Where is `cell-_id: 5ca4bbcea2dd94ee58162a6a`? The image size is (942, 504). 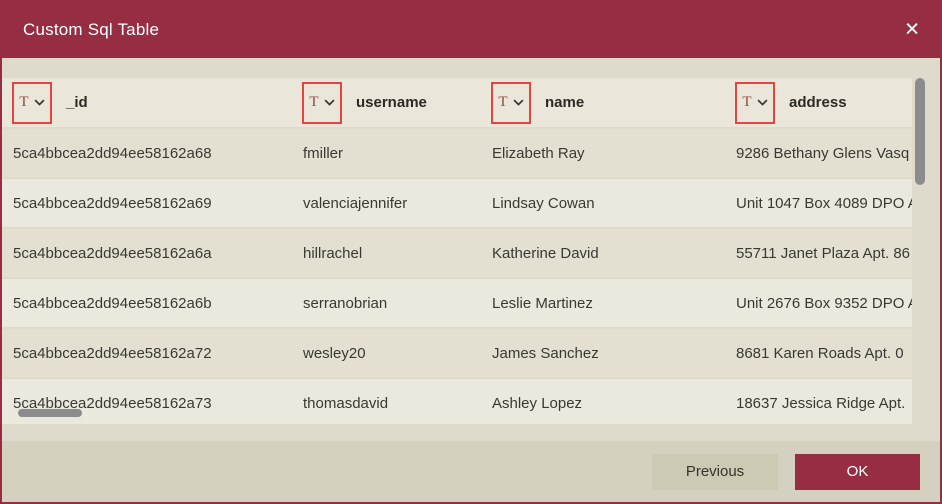 cell-_id: 5ca4bbcea2dd94ee58162a6a is located at coordinates (112, 253).